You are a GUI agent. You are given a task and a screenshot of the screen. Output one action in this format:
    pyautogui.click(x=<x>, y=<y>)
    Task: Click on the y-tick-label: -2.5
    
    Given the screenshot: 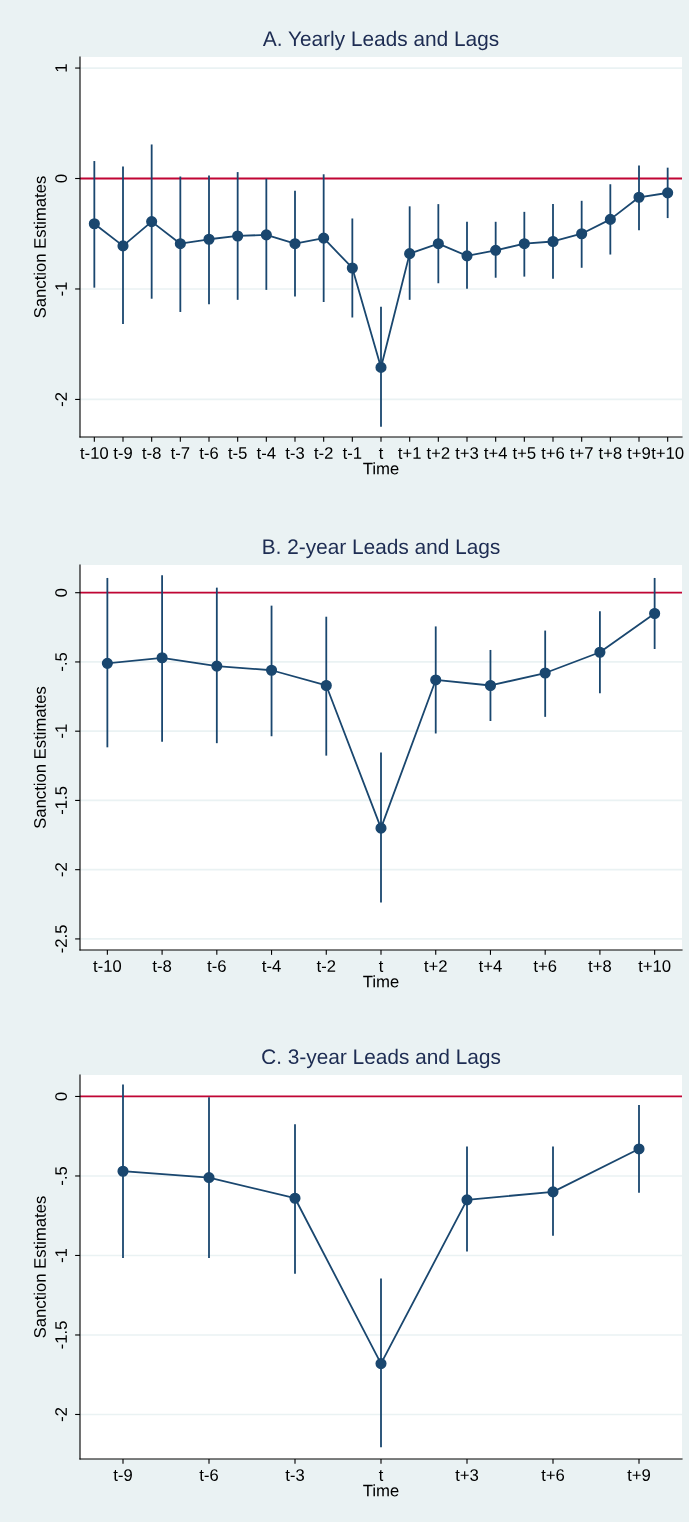 What is the action you would take?
    pyautogui.click(x=61, y=939)
    